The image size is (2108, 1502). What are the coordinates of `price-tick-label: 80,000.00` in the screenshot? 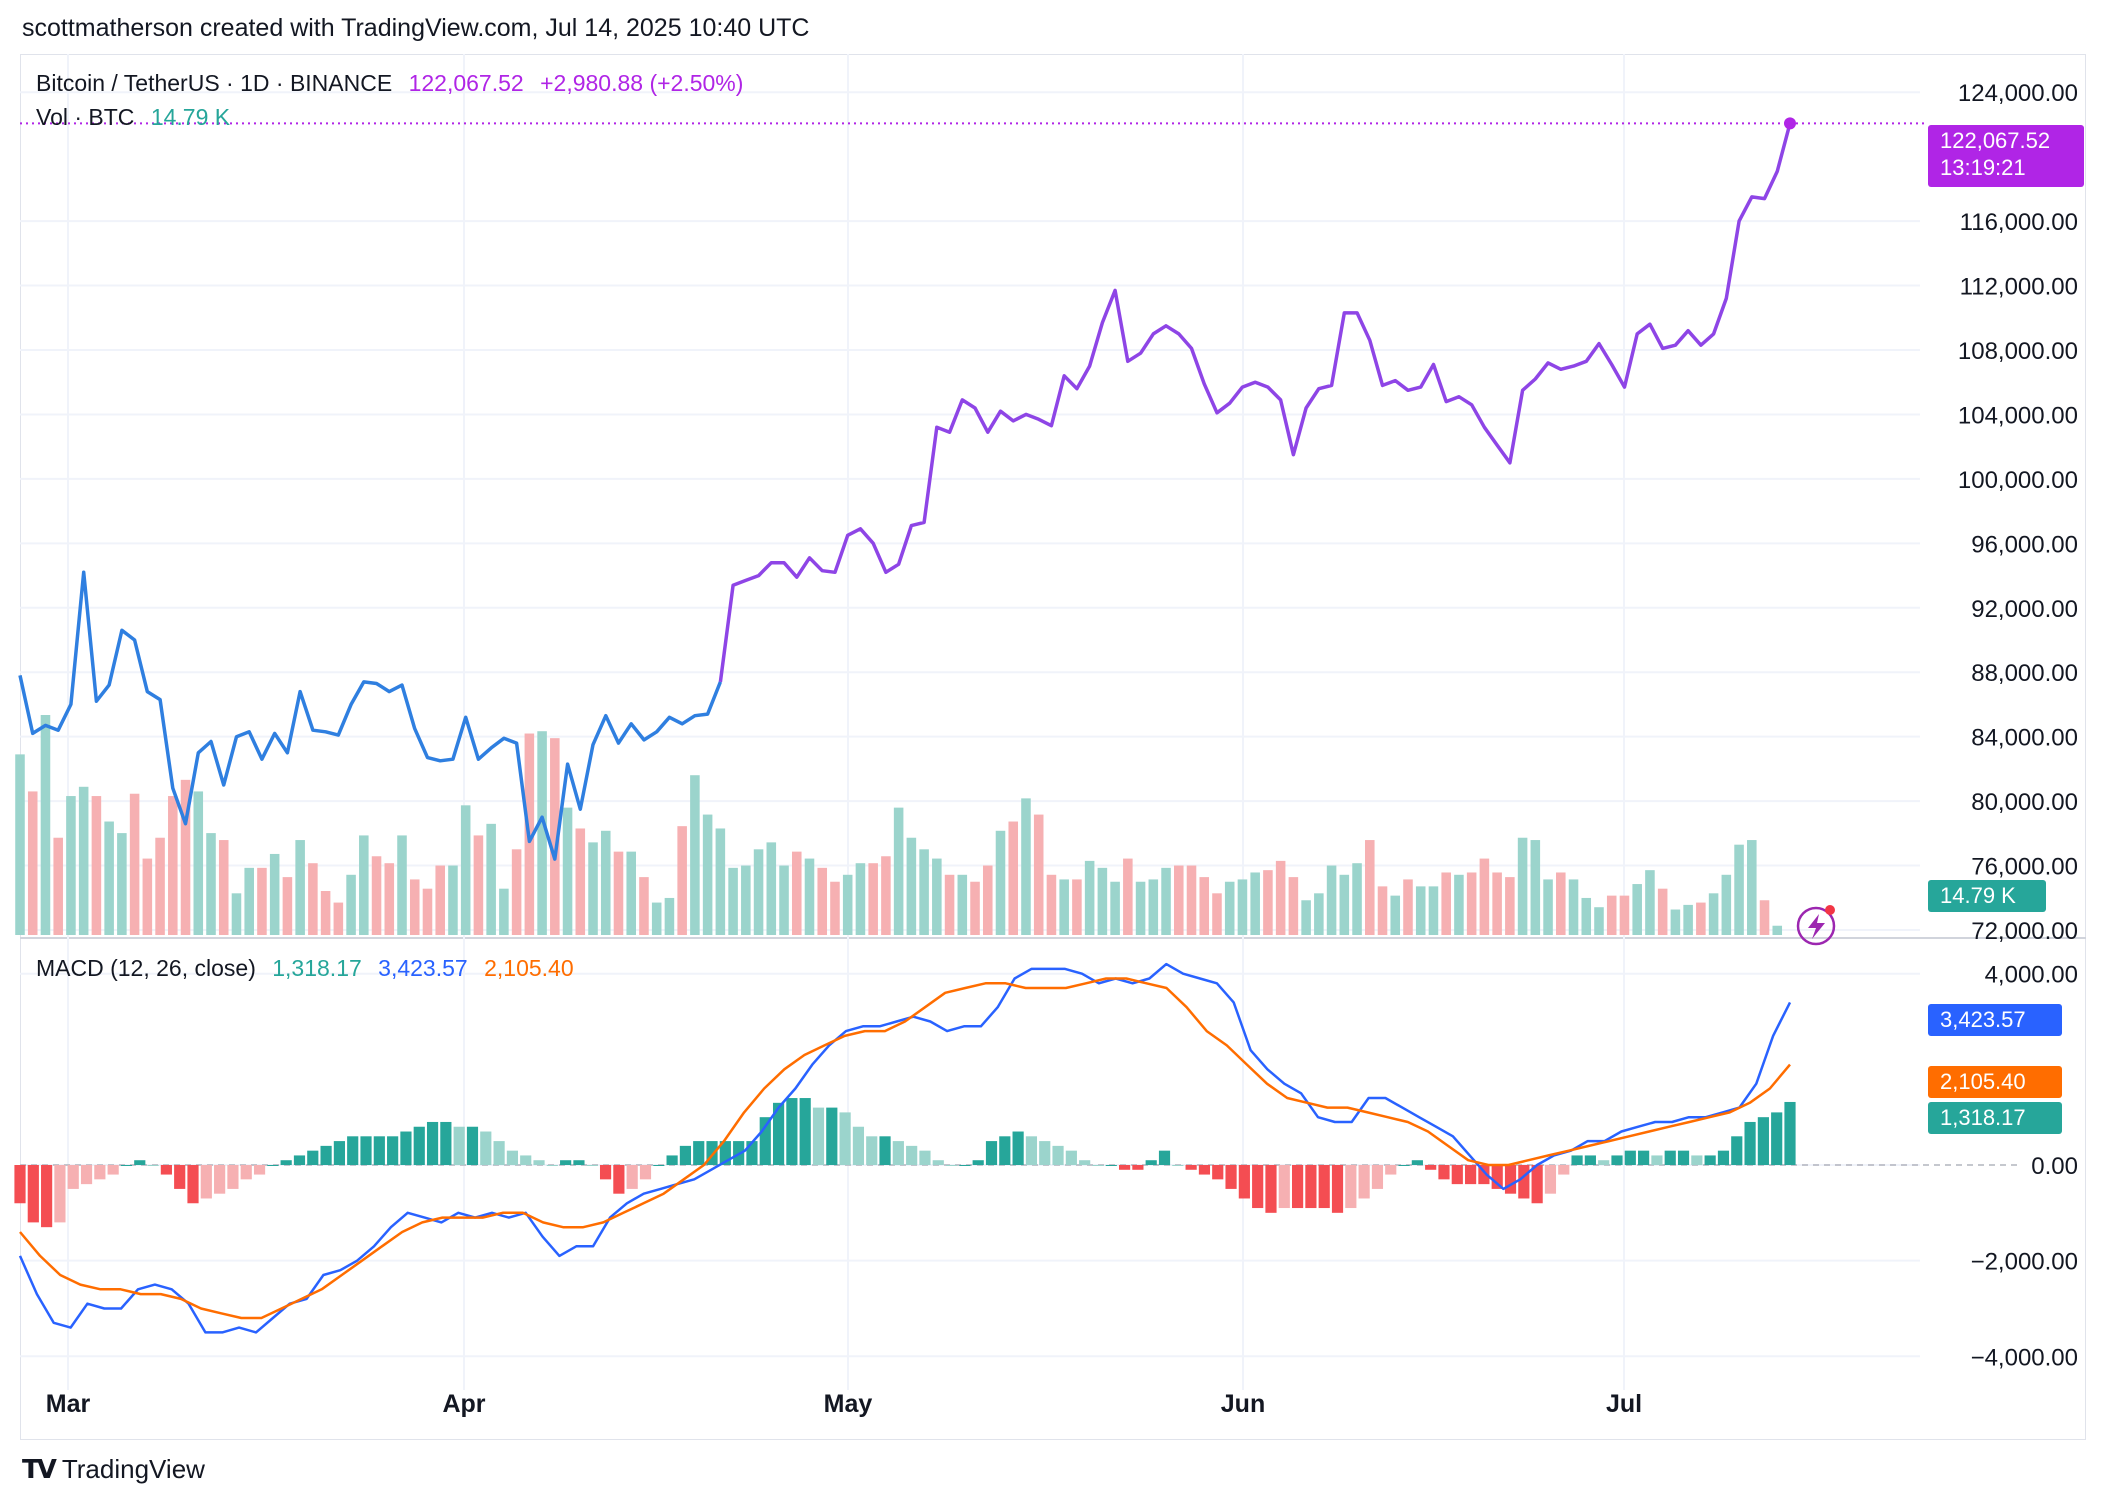 It's located at (2024, 802).